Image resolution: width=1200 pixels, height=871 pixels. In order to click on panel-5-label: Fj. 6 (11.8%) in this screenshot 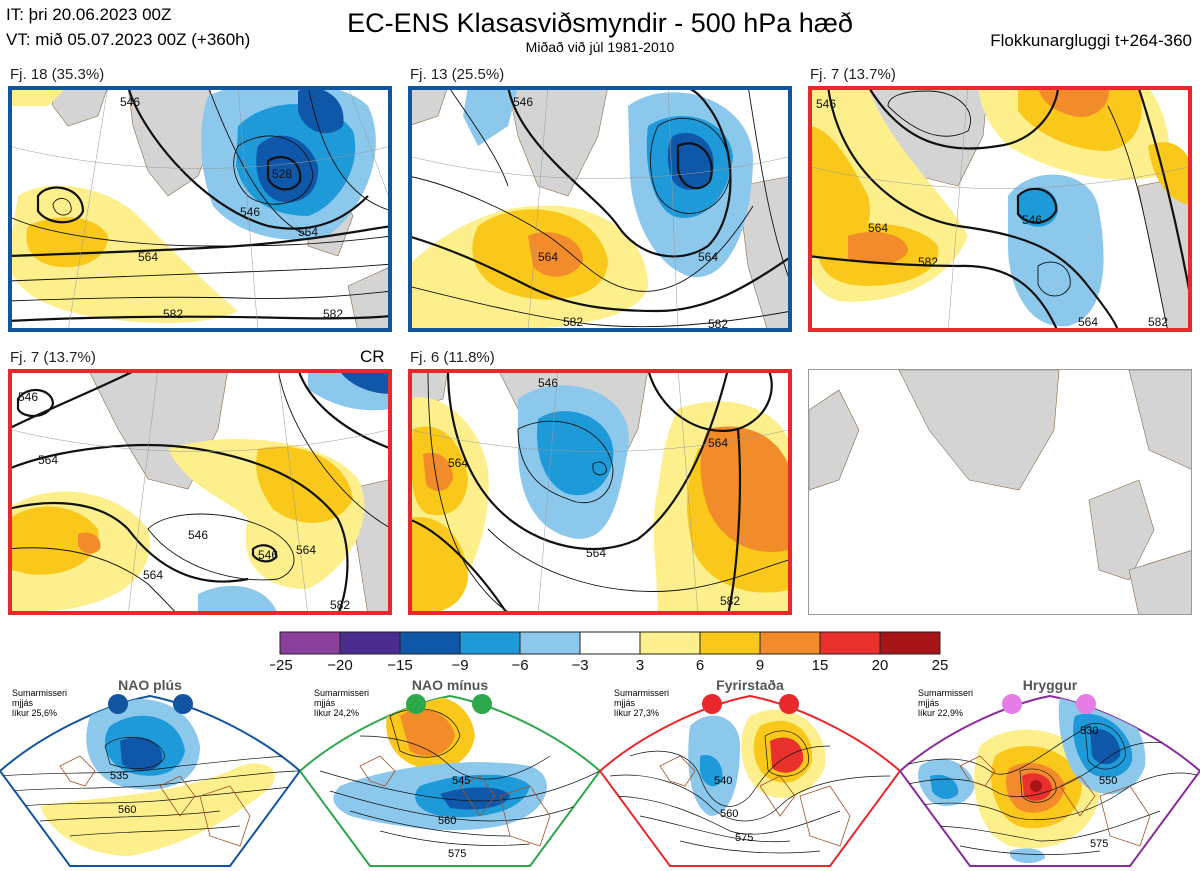, I will do `click(452, 357)`.